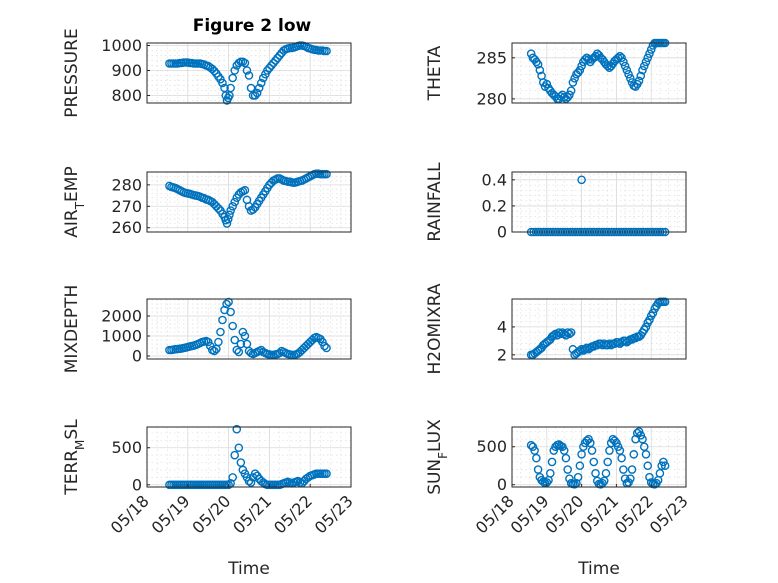 This screenshot has height=583, width=778. Describe the element at coordinates (126, 206) in the screenshot. I see `ytick-label: 270` at that location.